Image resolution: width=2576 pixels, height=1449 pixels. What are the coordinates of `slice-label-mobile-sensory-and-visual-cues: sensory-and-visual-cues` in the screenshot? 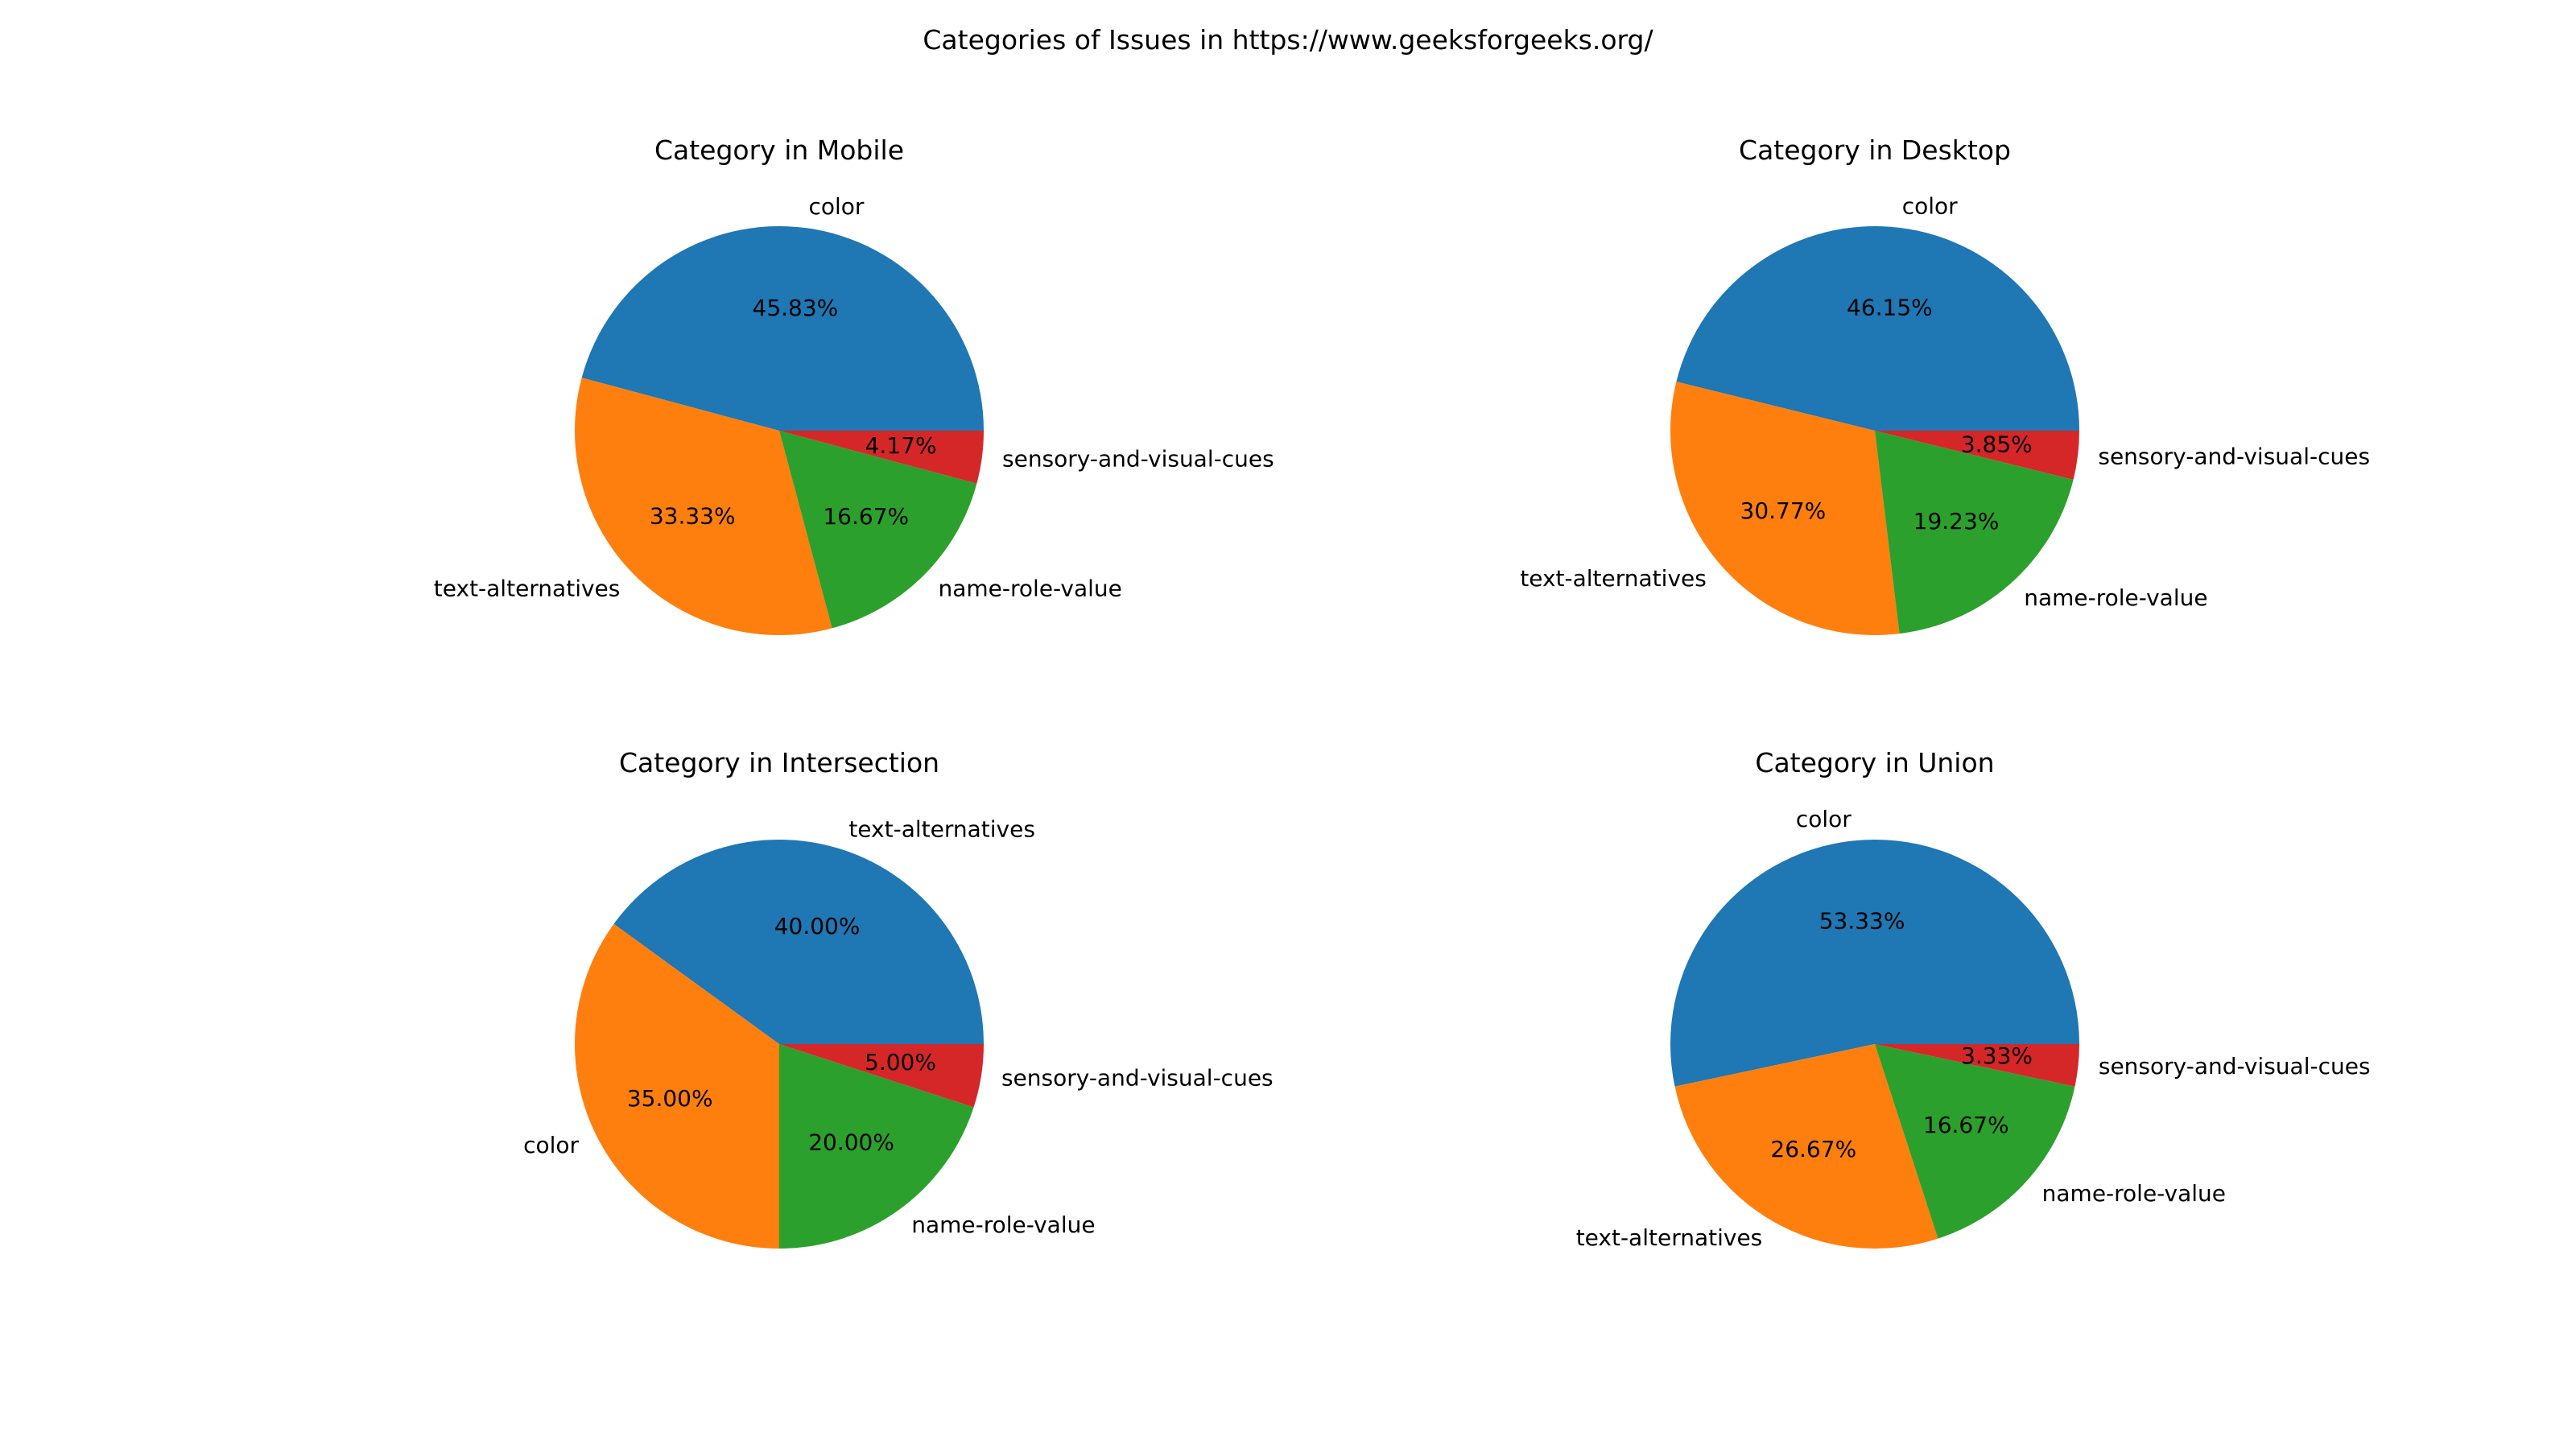 It's located at (1138, 459).